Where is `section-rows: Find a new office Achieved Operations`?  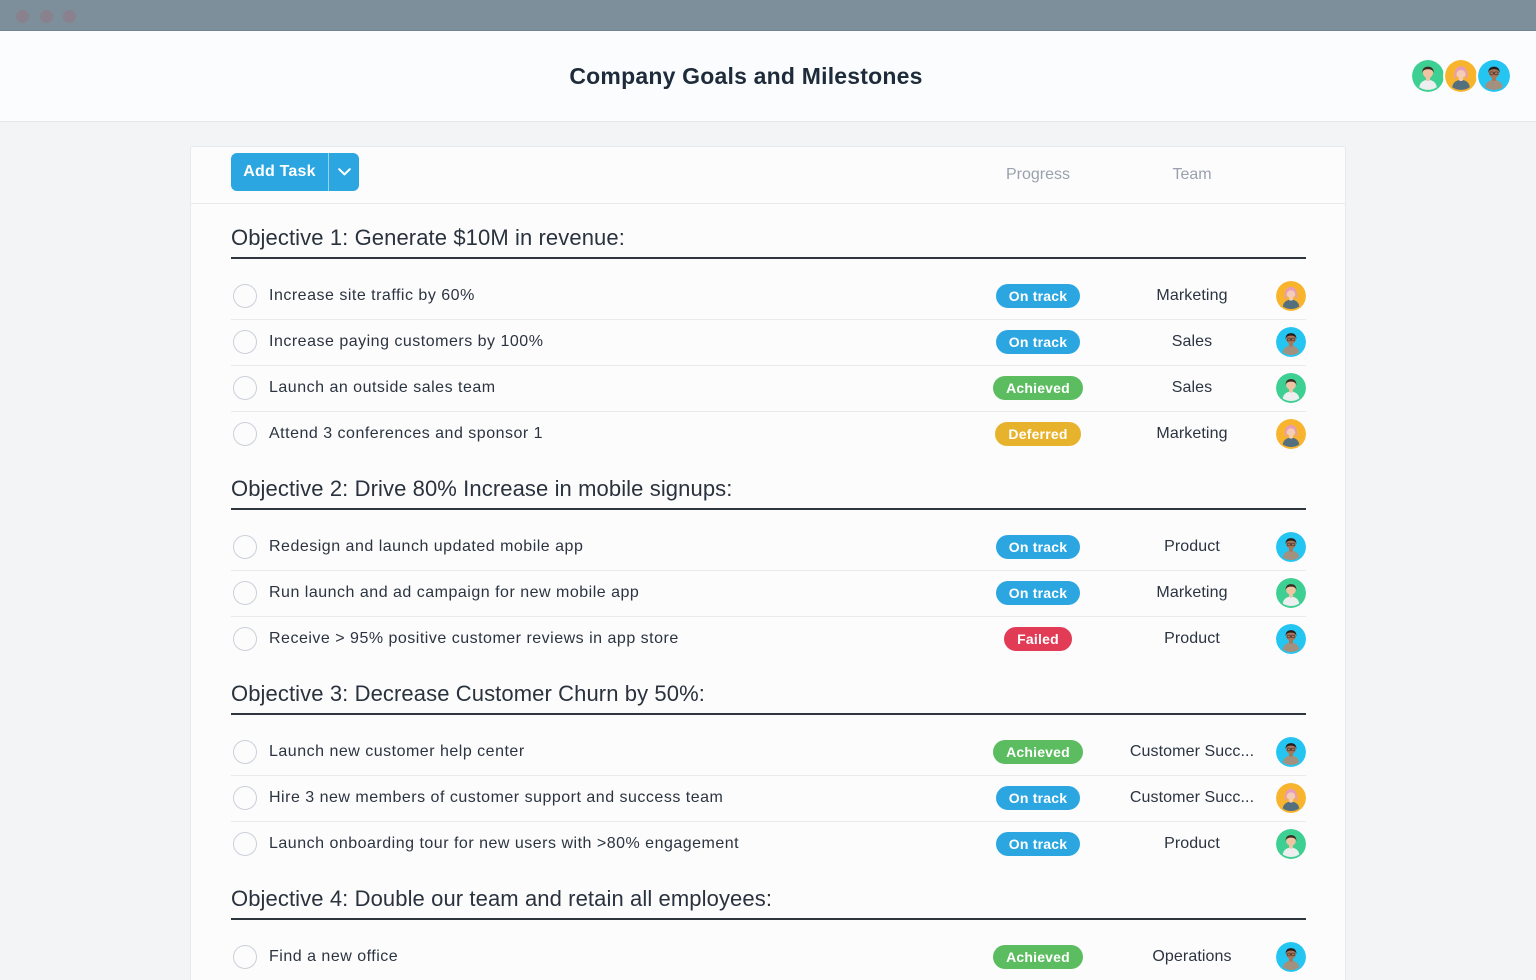
section-rows: Find a new office Achieved Operations is located at coordinates (768, 950).